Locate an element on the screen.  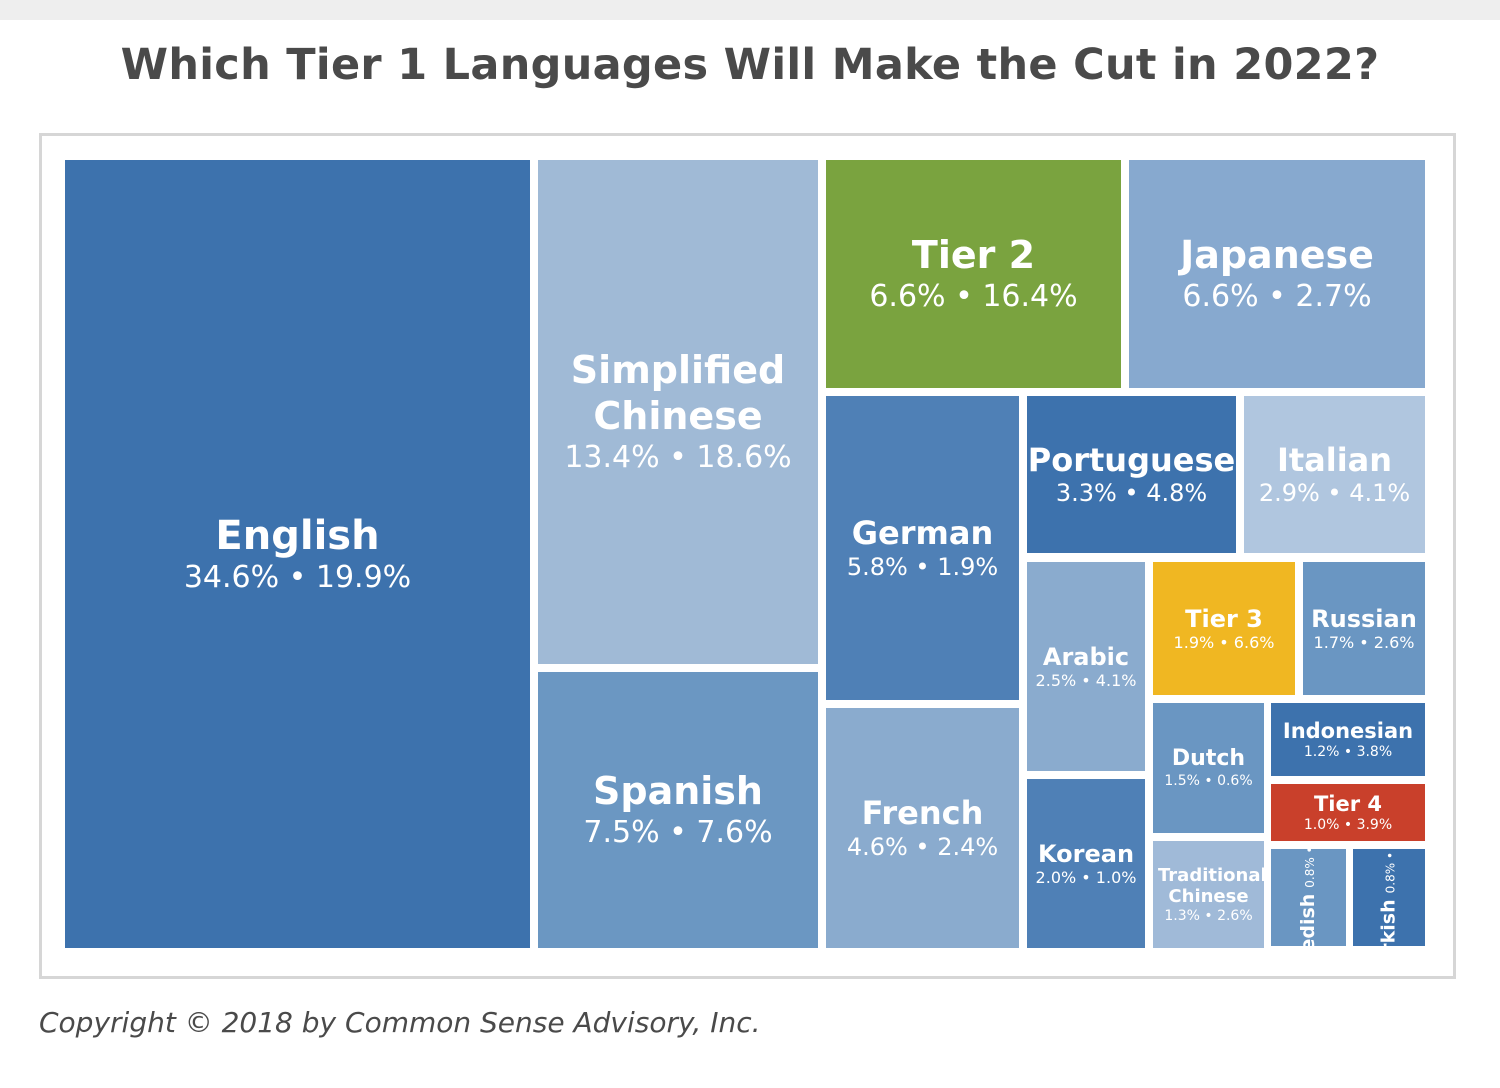
treemap-cell-arabic: Arabic 2.5% • 4.1% is located at coordinates (1086, 666).